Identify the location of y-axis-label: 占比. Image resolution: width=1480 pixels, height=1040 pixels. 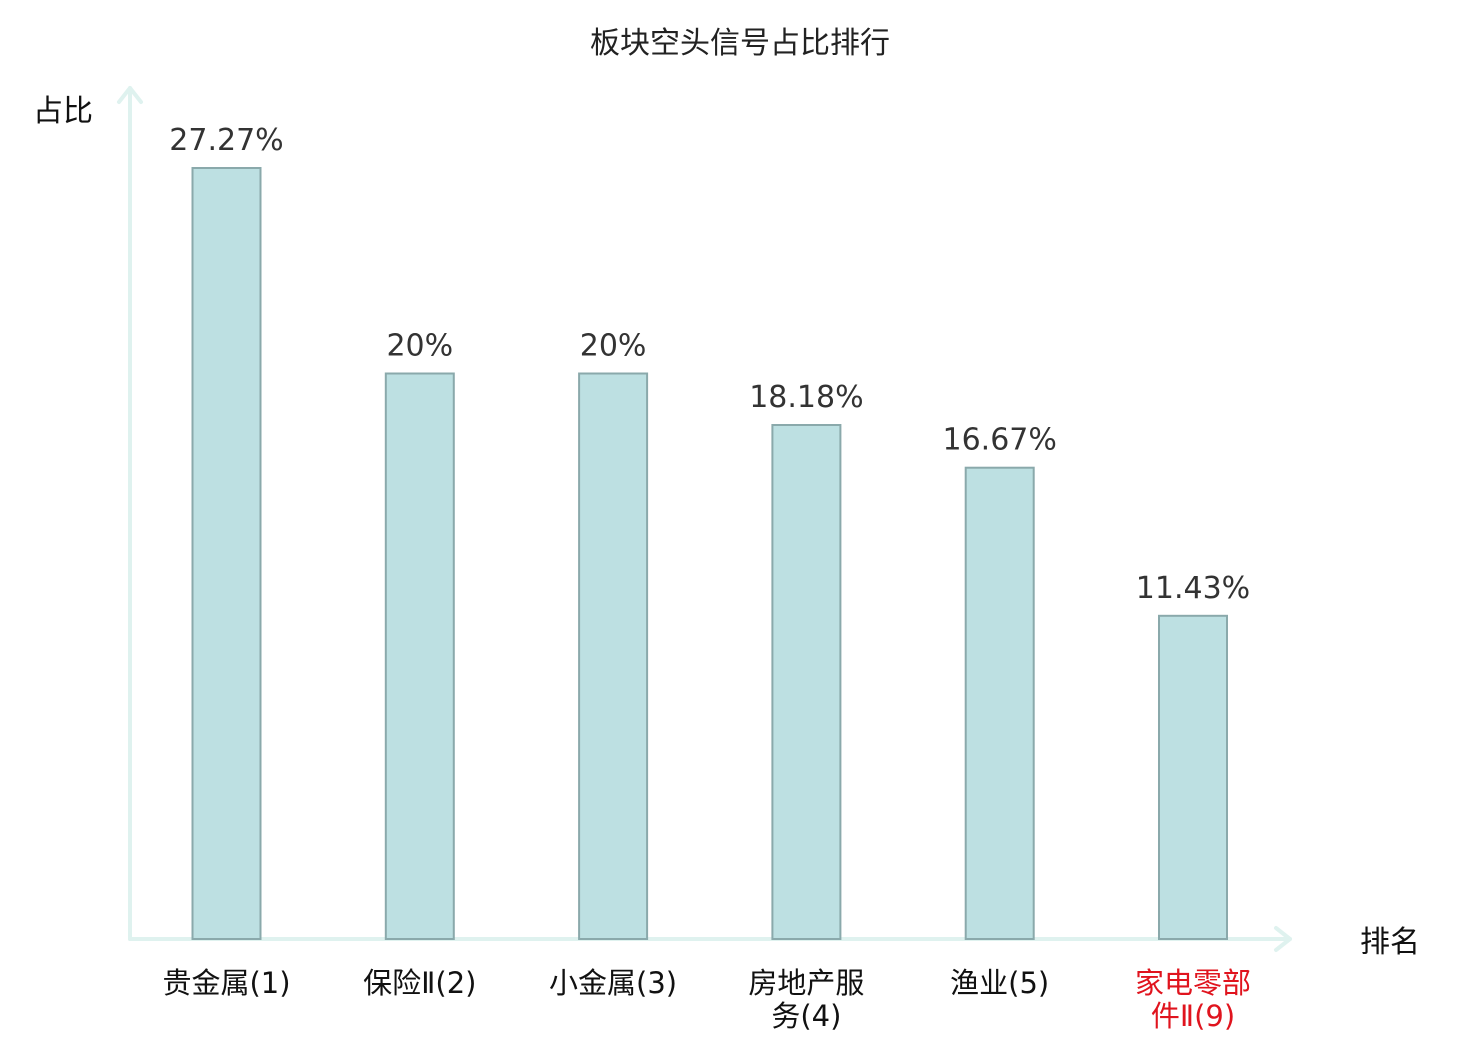
(63, 111).